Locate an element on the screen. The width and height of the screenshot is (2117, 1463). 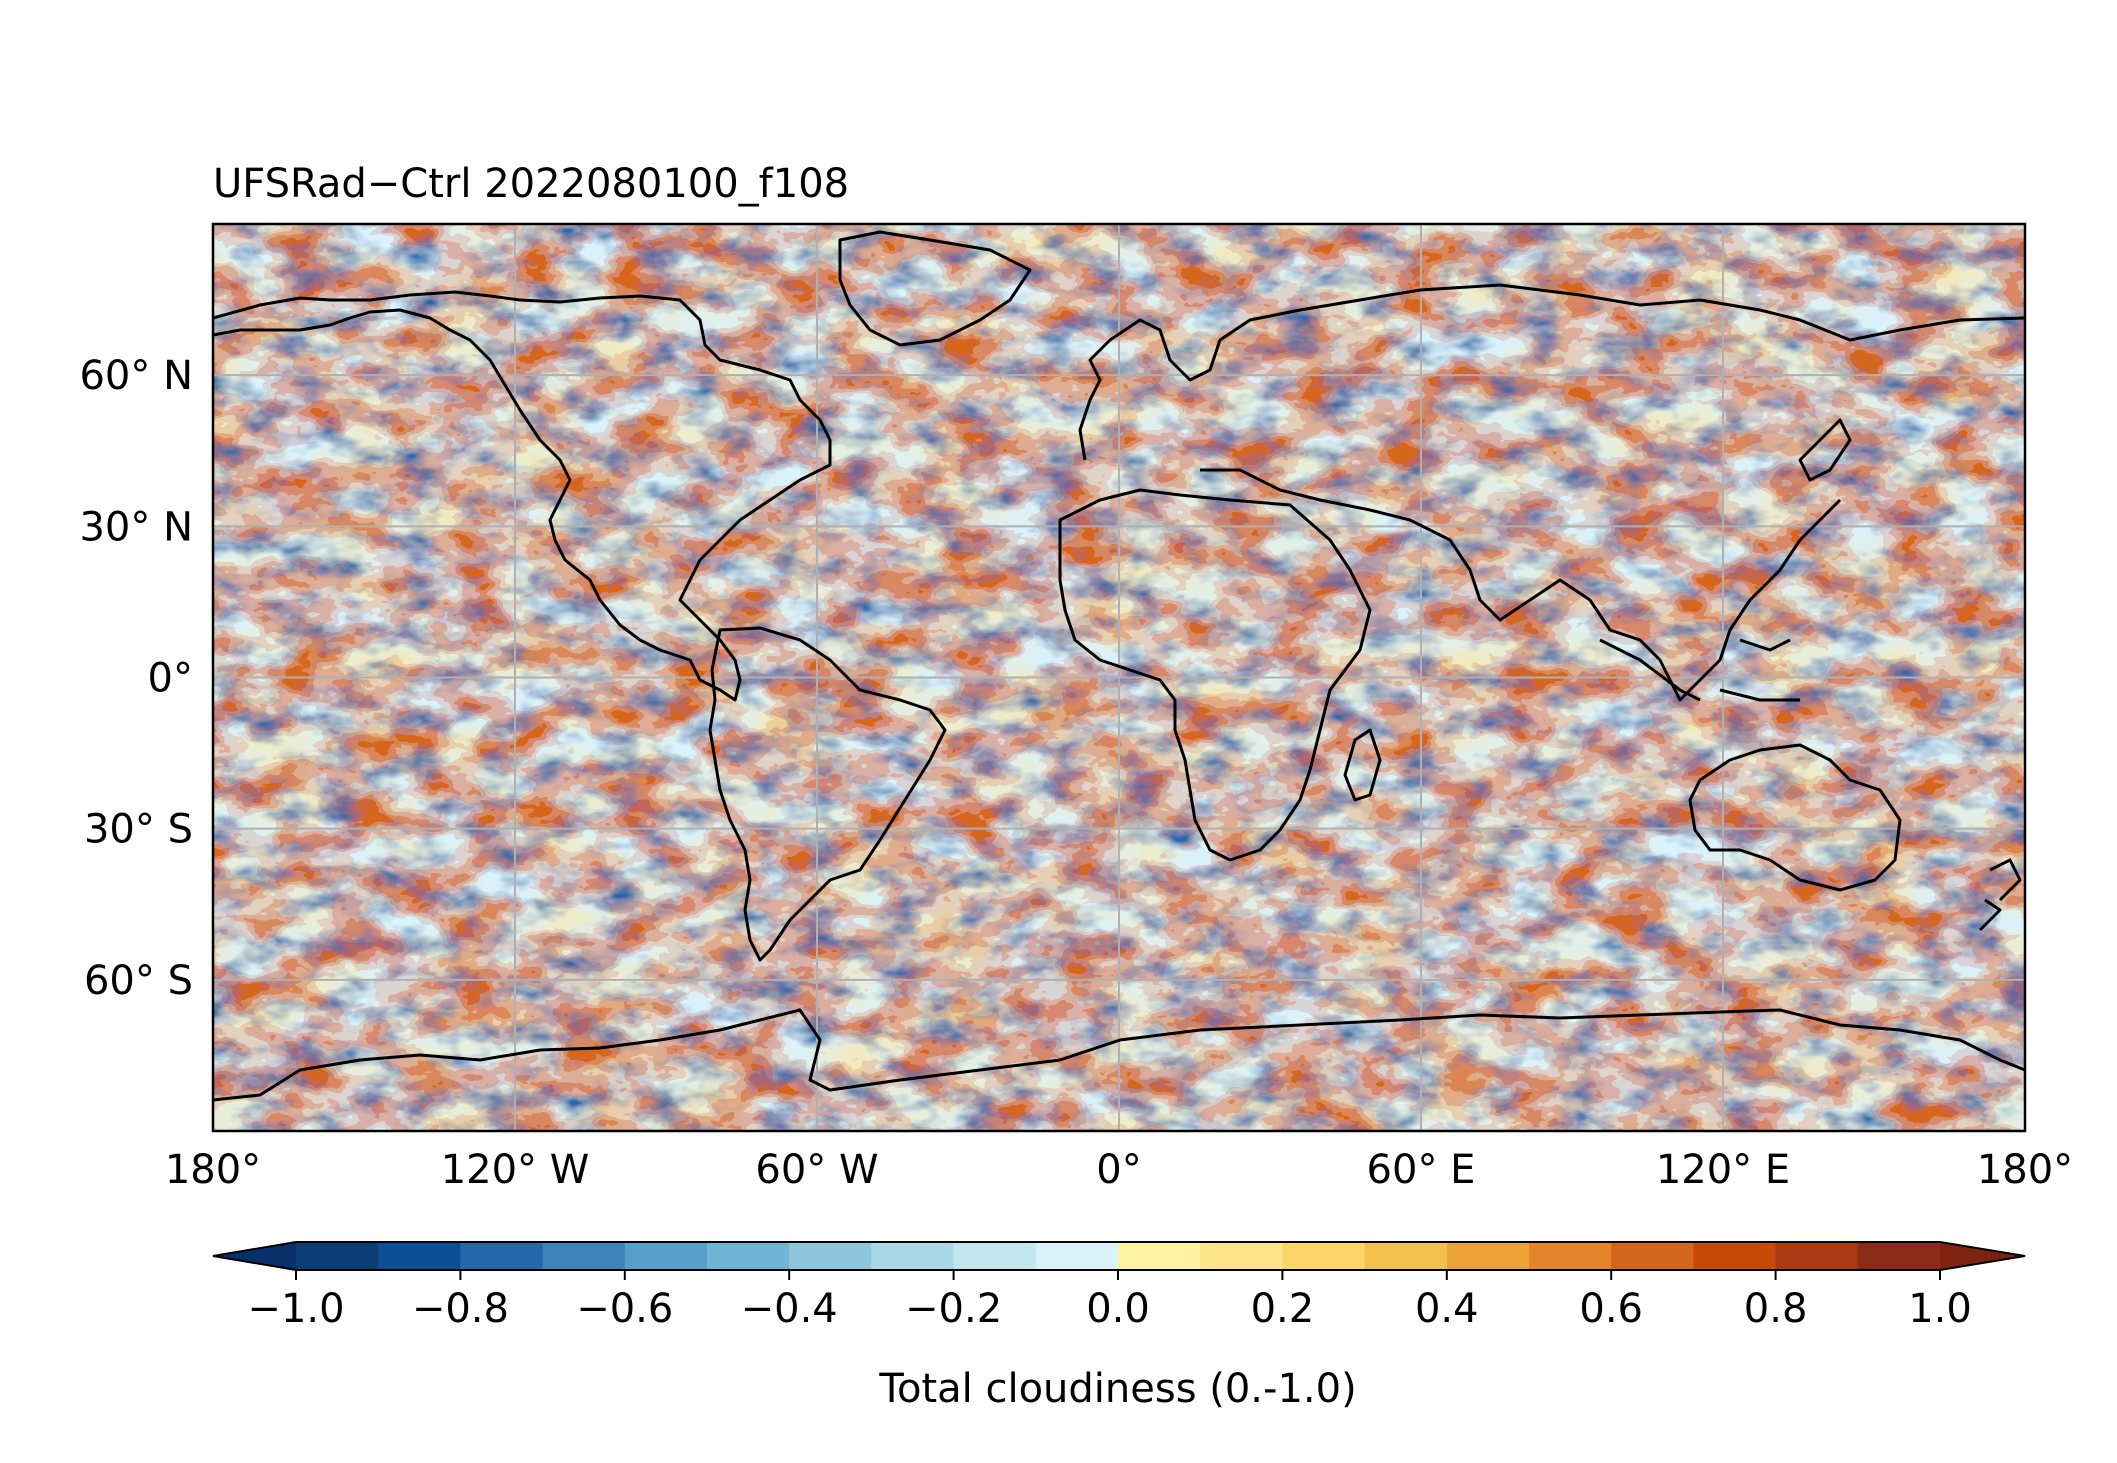
coastline-africa is located at coordinates (1215, 675).